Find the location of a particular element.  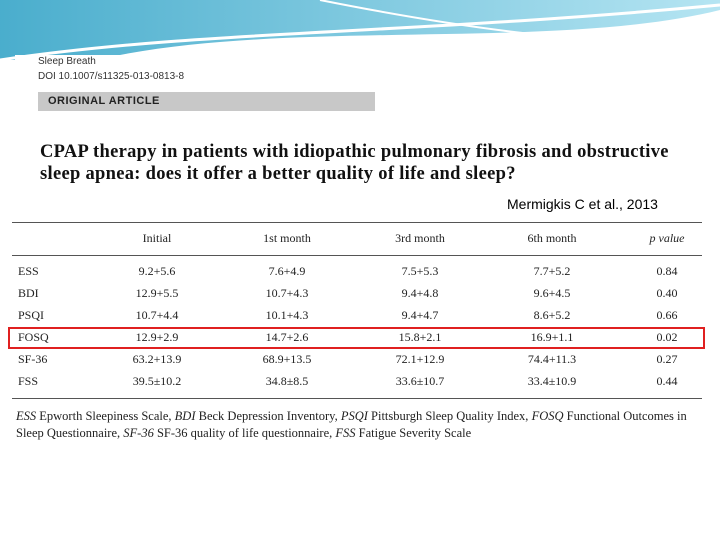

footnote-text: Beck Depression Inventory, is located at coordinates (268, 416).